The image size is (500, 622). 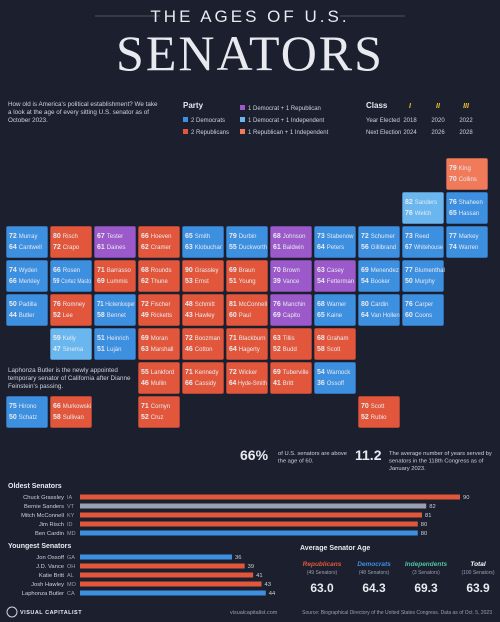 I want to click on senator-age: 51, so click(x=101, y=349).